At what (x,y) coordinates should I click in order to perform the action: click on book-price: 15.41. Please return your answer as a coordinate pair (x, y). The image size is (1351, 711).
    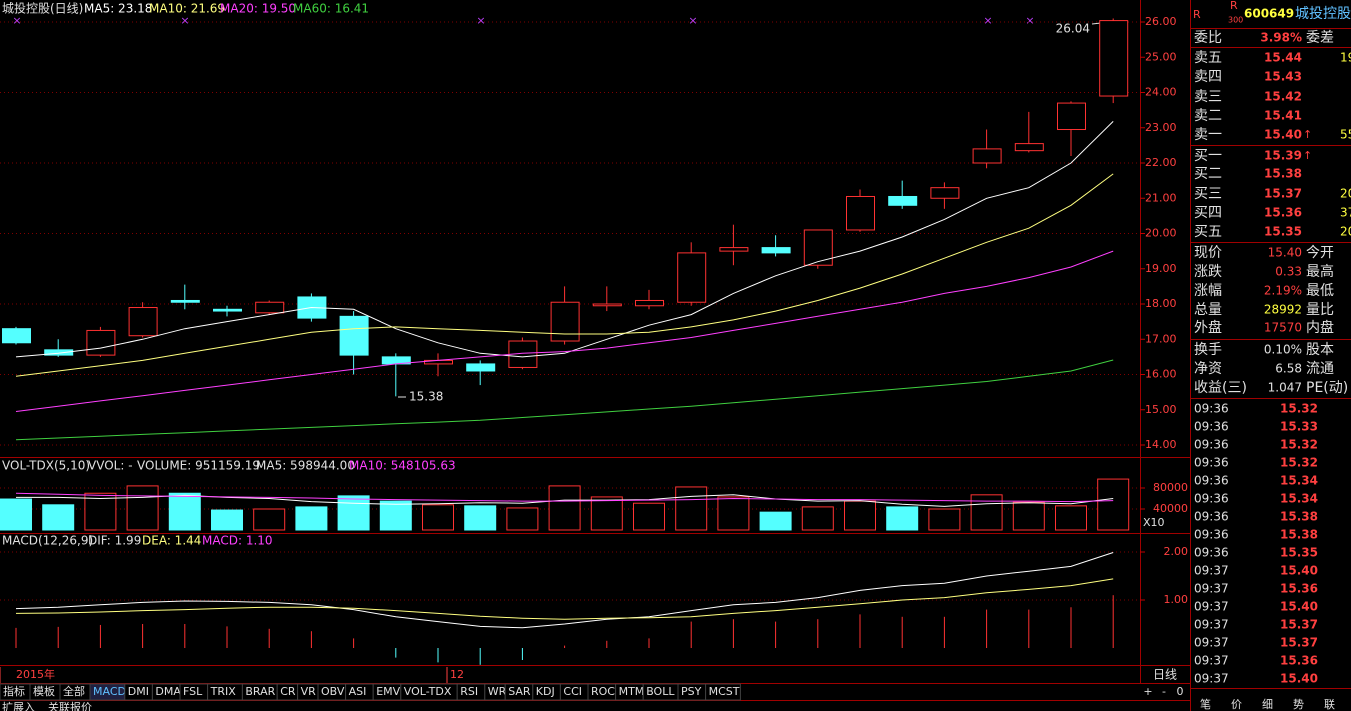
    Looking at the image, I should click on (1283, 116).